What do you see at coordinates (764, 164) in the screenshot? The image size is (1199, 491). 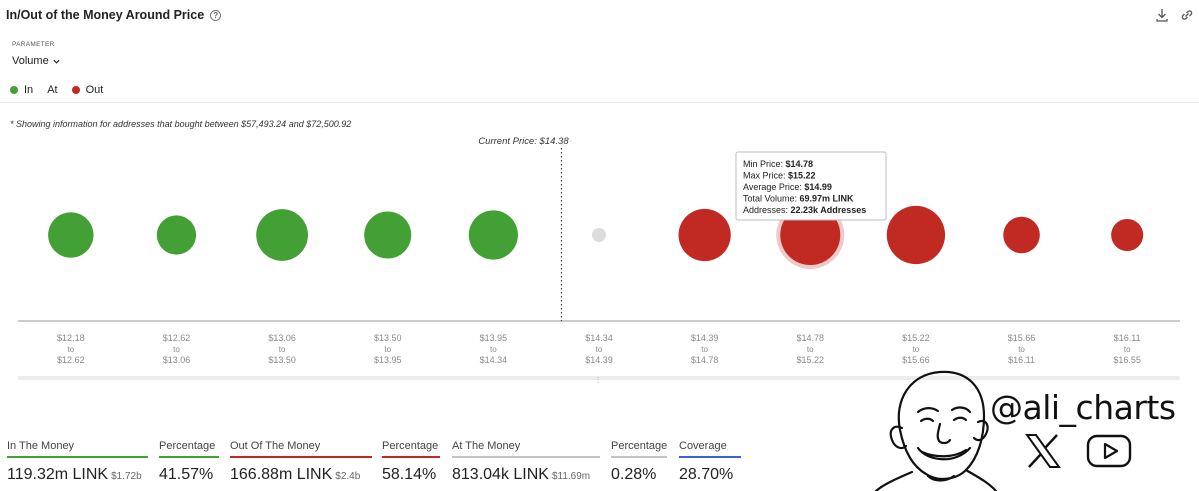 I see `tooltip-label: Min Price:` at bounding box center [764, 164].